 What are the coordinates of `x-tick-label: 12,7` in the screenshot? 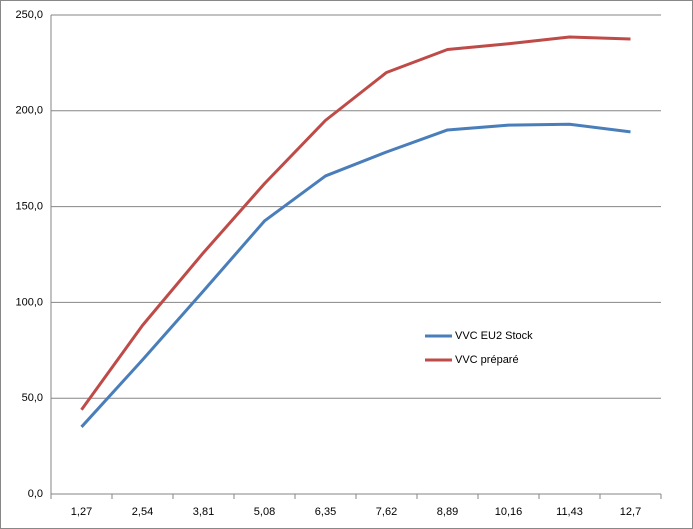 It's located at (630, 512).